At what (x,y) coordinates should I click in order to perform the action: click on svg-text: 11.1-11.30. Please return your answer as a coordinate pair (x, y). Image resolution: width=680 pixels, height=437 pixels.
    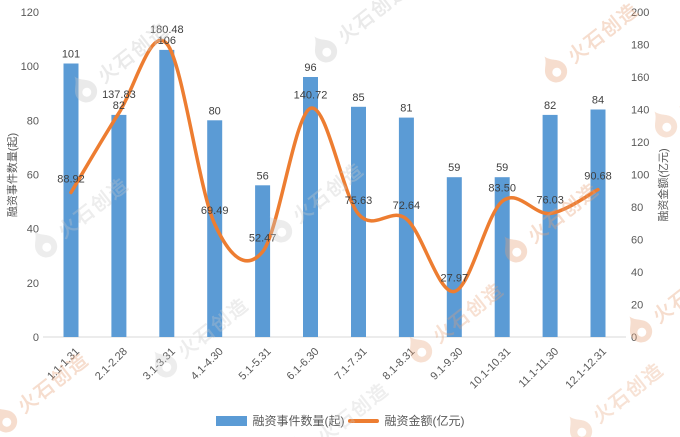
    Looking at the image, I should click on (539, 368).